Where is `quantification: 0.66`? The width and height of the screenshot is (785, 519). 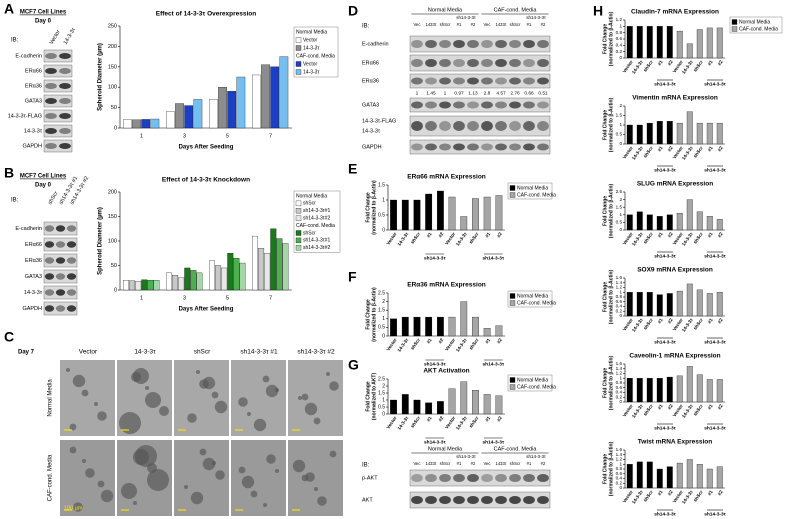 quantification: 0.66 is located at coordinates (529, 93).